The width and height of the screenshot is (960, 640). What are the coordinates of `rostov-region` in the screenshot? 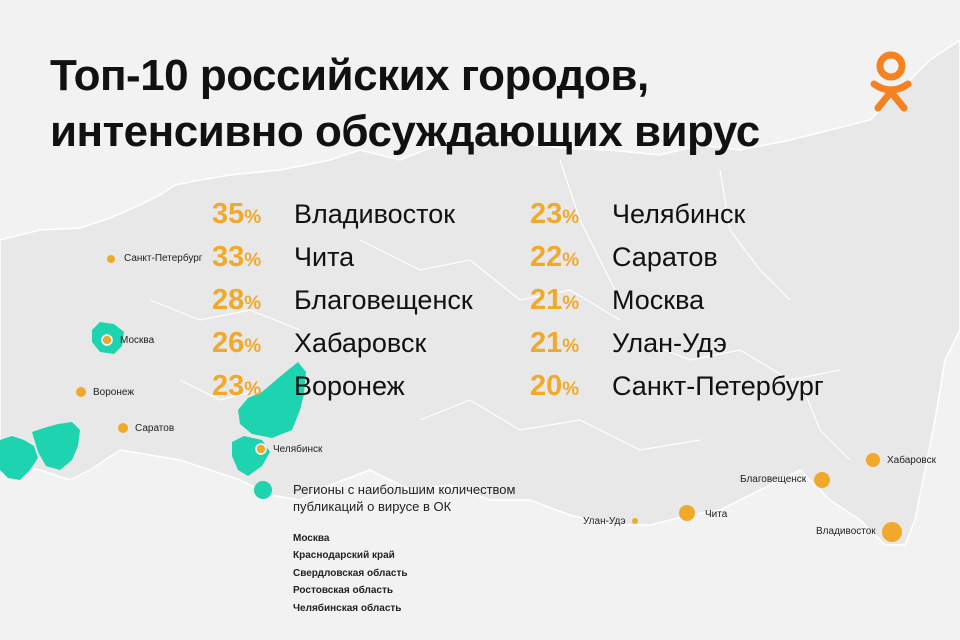 It's located at (56, 446).